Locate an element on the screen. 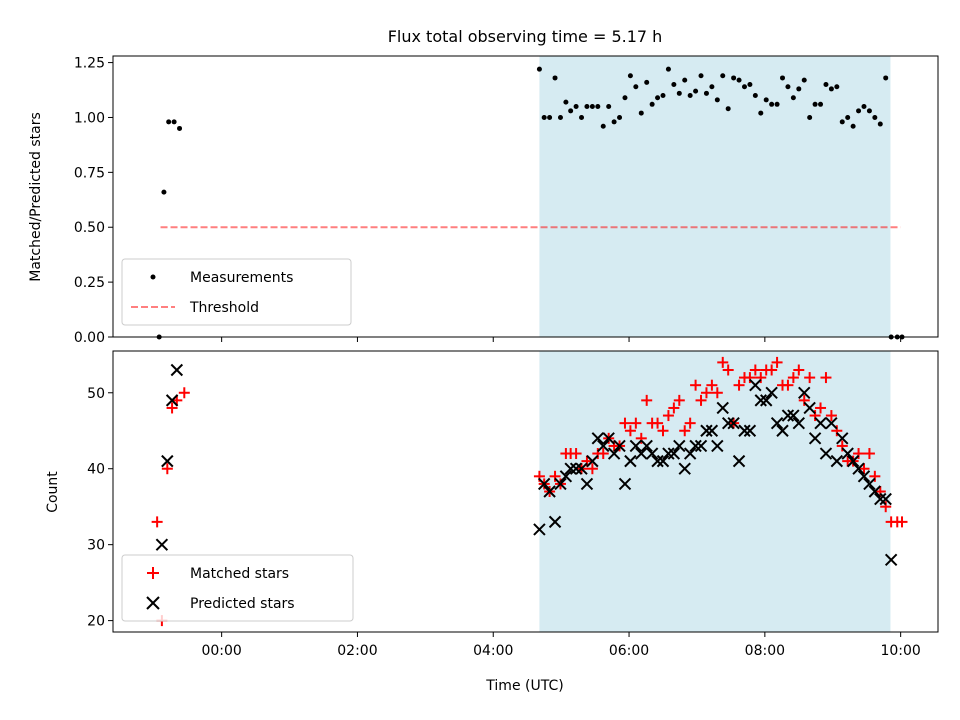 The height and width of the screenshot is (720, 960). bottom-y-tick-label: 30 is located at coordinates (96, 546).